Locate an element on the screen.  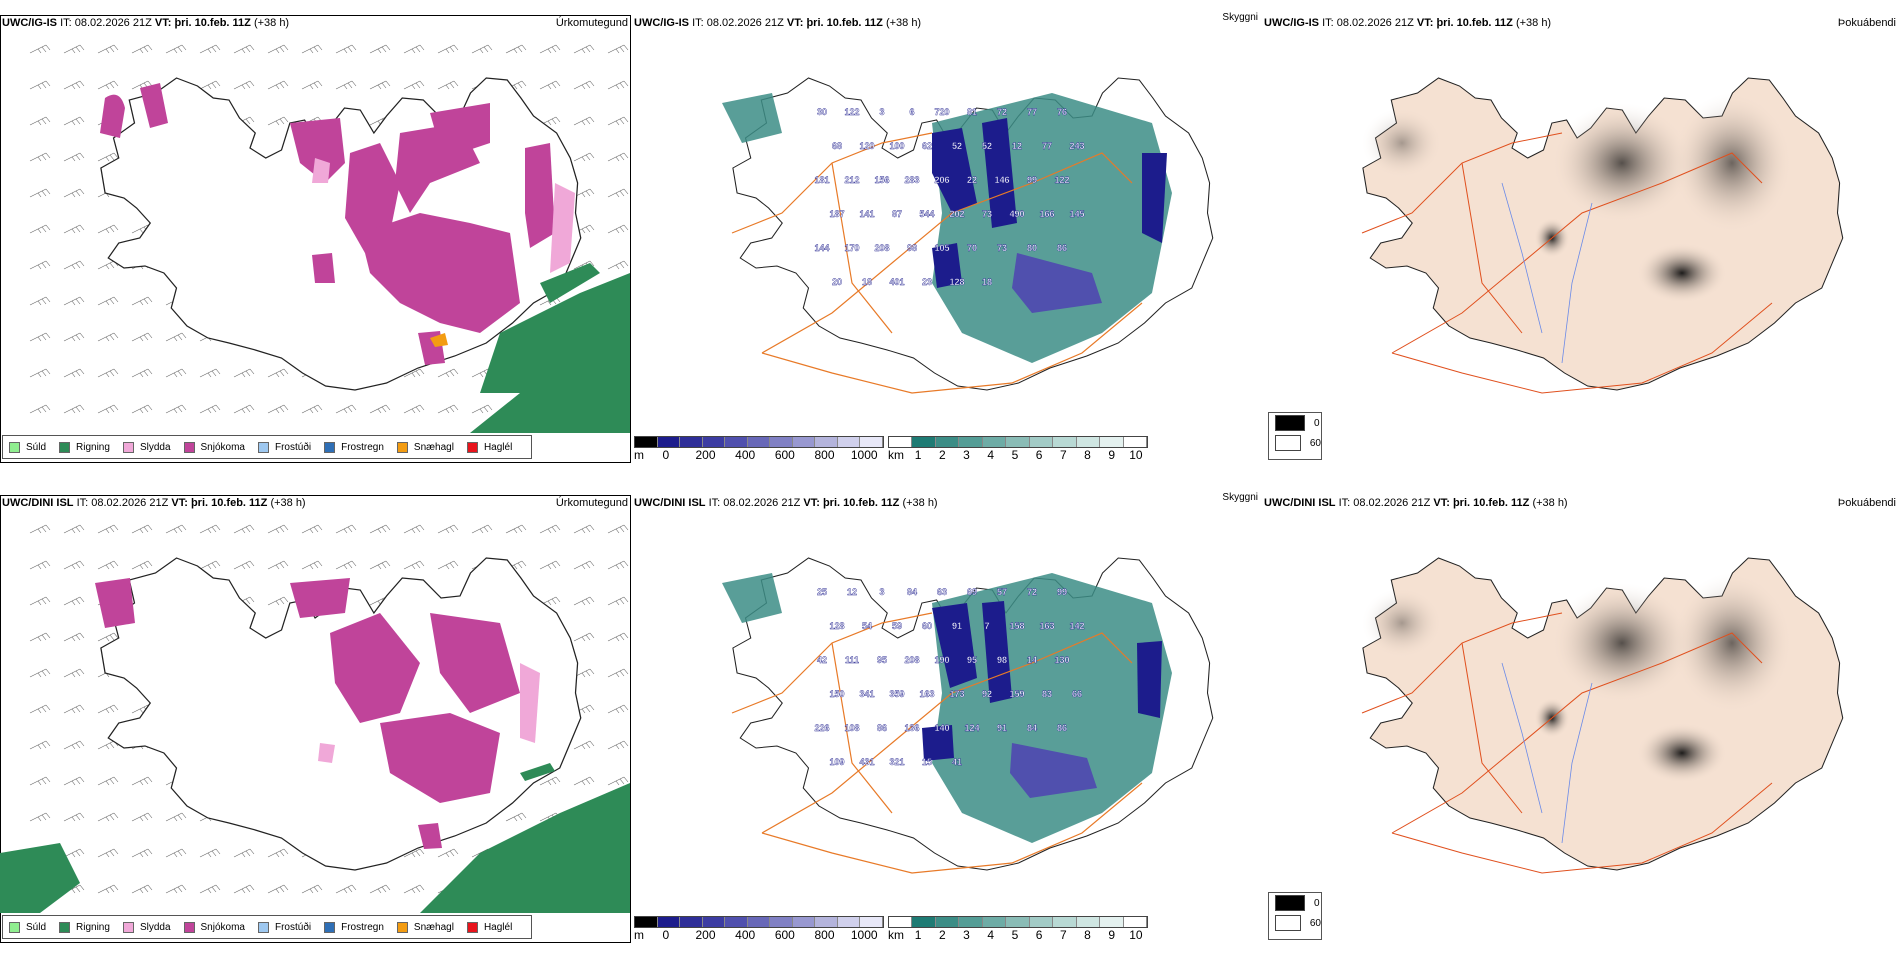
cloud-base-label: 136 is located at coordinates (911, 728).